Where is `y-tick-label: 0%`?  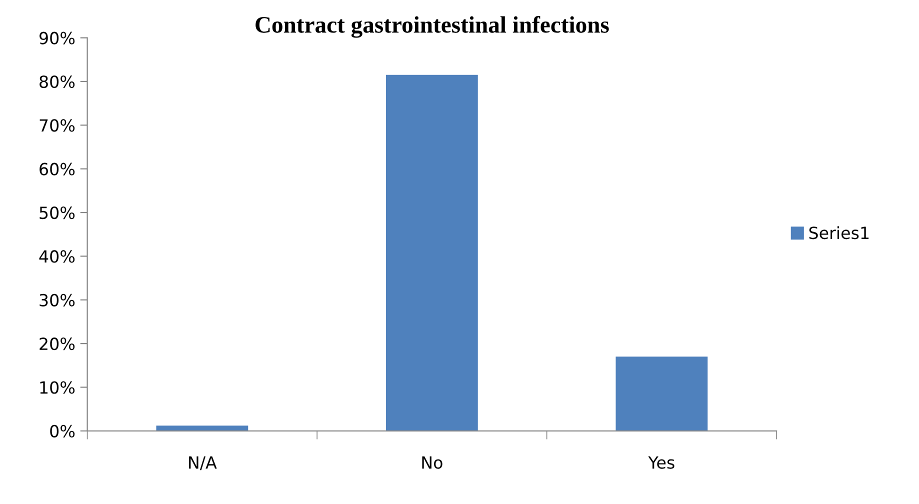
y-tick-label: 0% is located at coordinates (62, 431).